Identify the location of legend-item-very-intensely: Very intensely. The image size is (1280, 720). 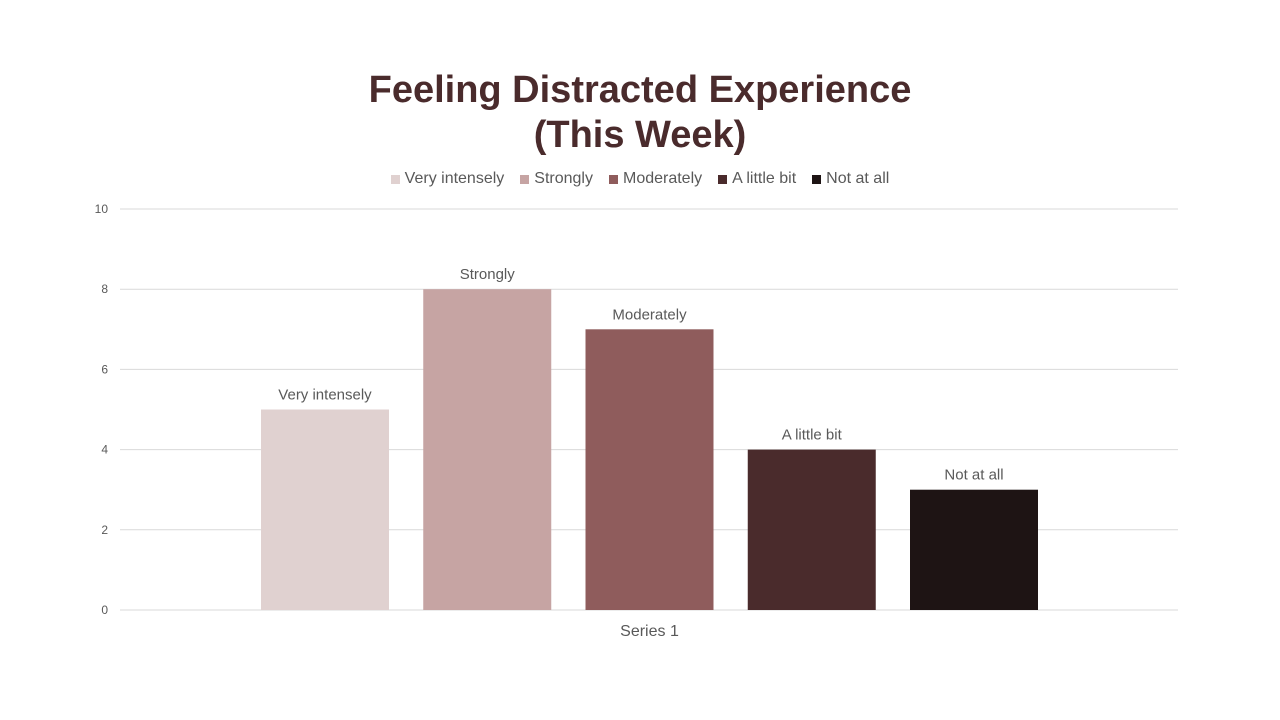
(447, 179).